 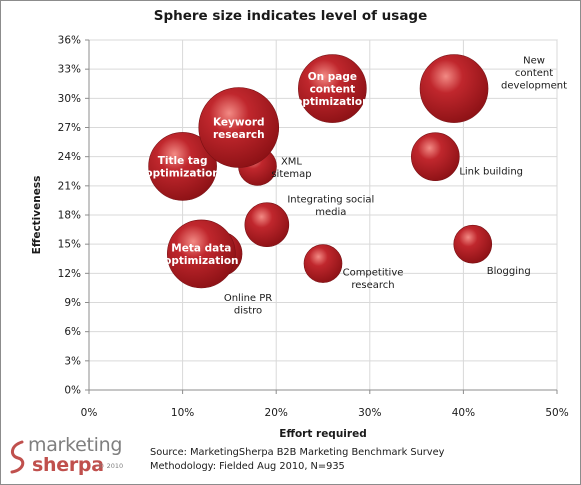 What do you see at coordinates (248, 298) in the screenshot?
I see `bubble-label-line: Online PR` at bounding box center [248, 298].